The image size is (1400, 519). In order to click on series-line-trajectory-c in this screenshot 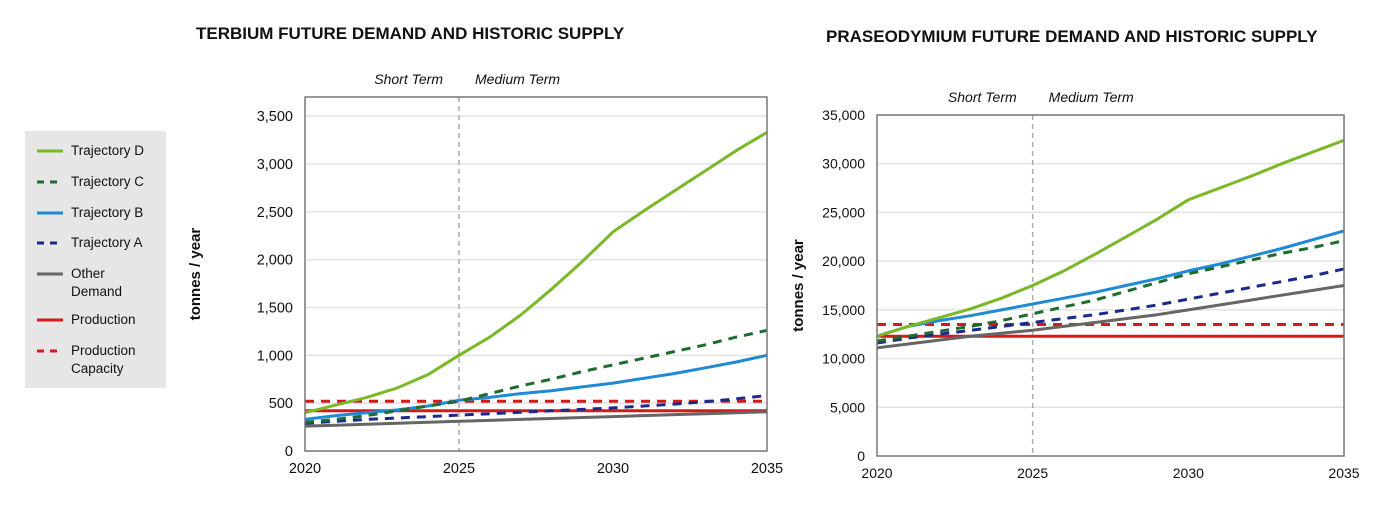, I will do `click(536, 376)`.